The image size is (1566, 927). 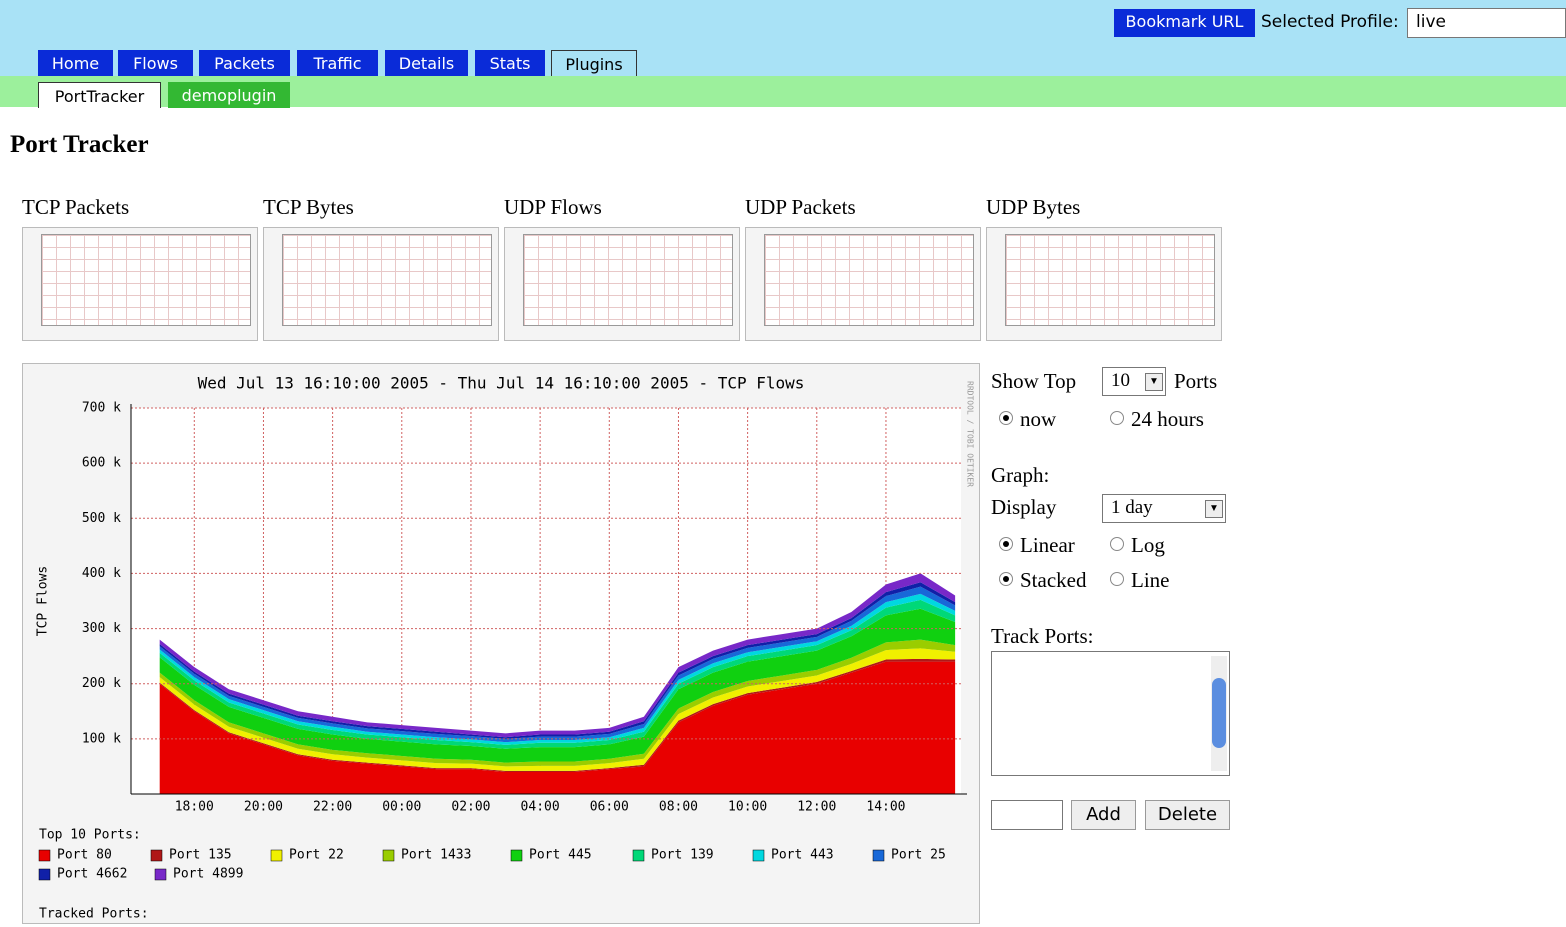 What do you see at coordinates (155, 63) in the screenshot?
I see `tab: Flows` at bounding box center [155, 63].